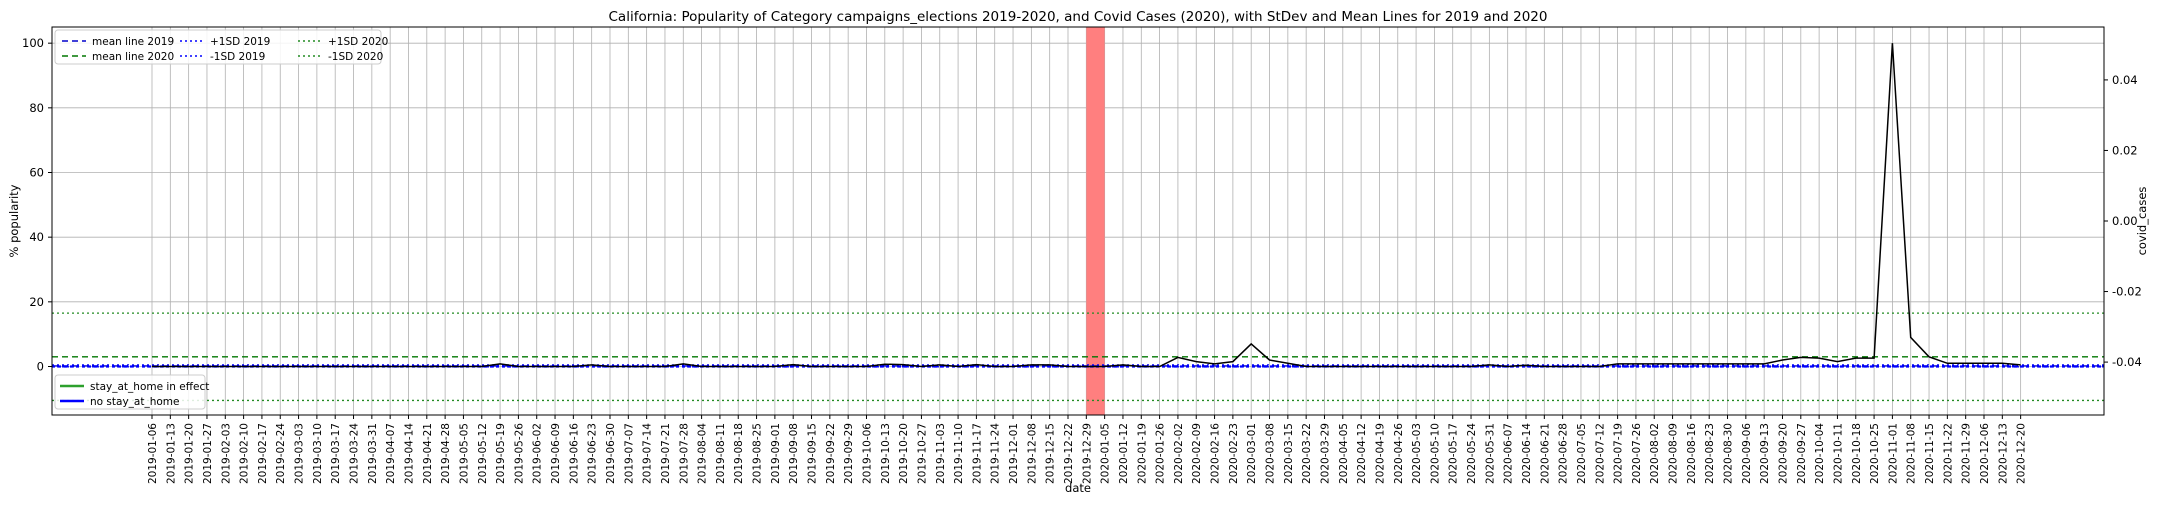 The image size is (2160, 508). Describe the element at coordinates (1051, 453) in the screenshot. I see `x-tick-label: 2019-12-15` at that location.